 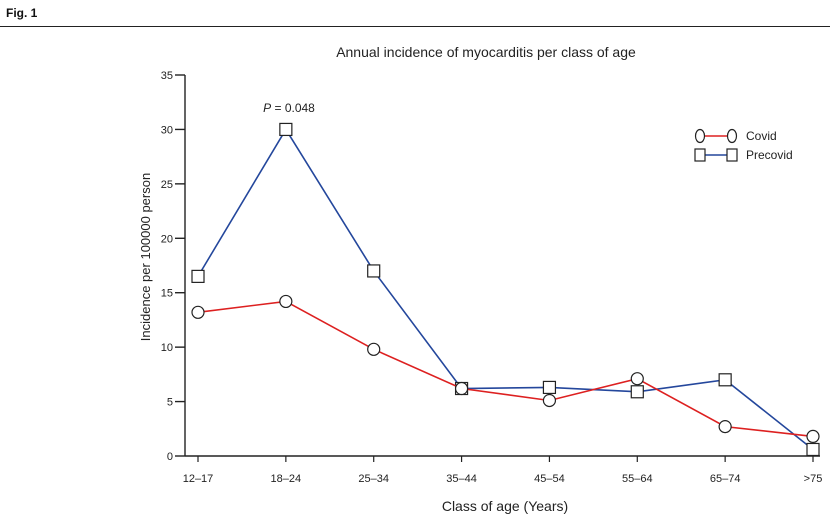 I want to click on x-tick-label: 18–24, so click(x=286, y=479).